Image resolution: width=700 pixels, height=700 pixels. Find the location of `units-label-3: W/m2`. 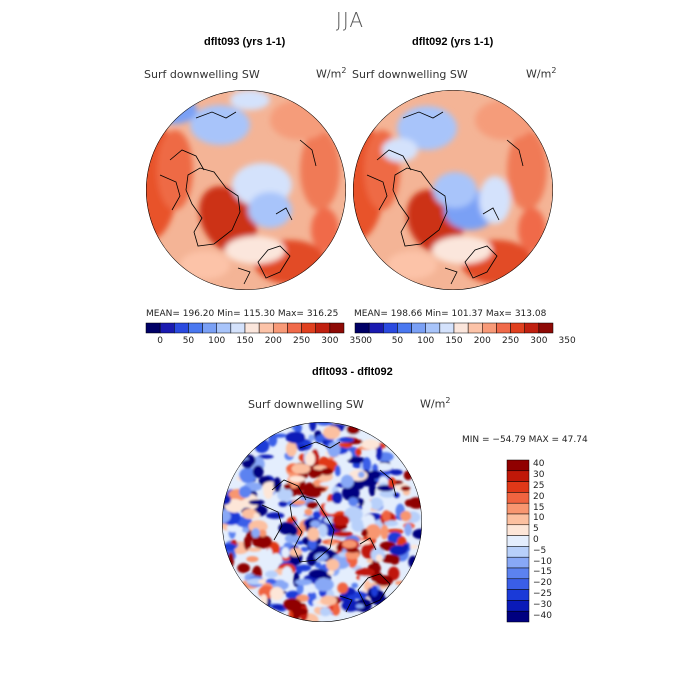

units-label-3: W/m2 is located at coordinates (435, 403).